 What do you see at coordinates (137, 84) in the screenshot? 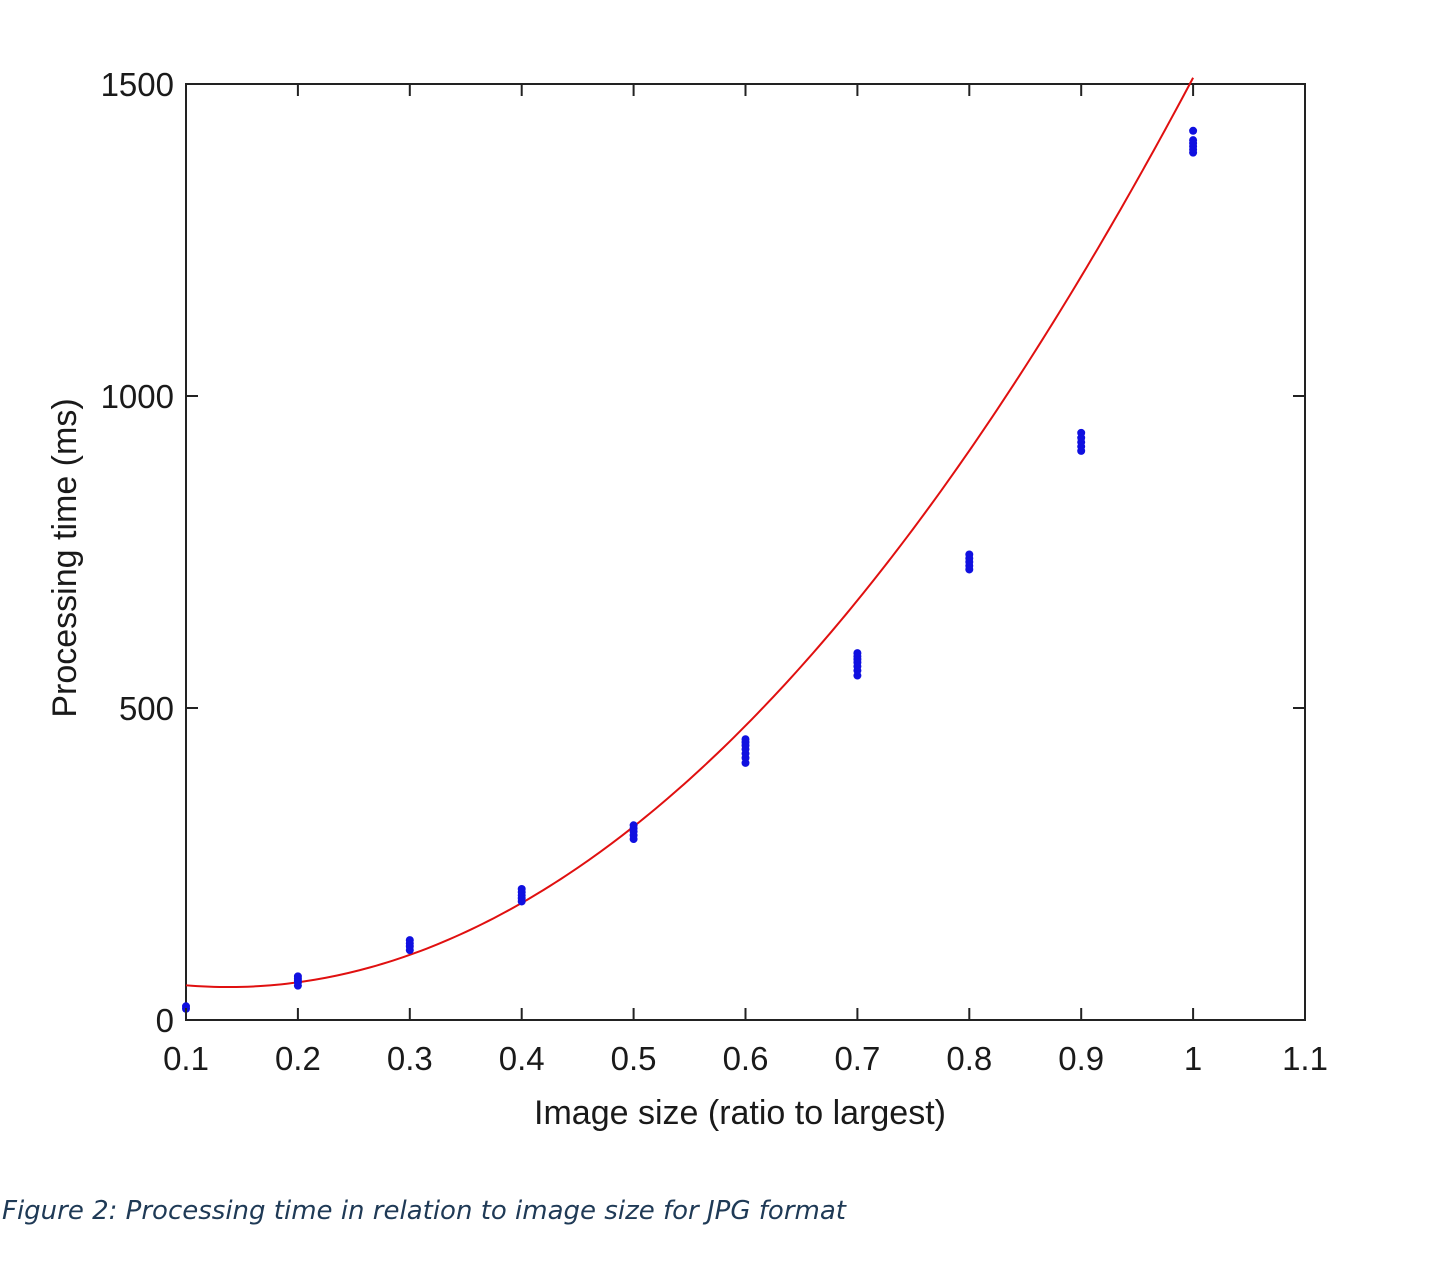
I see `y-tick-label: 1500` at bounding box center [137, 84].